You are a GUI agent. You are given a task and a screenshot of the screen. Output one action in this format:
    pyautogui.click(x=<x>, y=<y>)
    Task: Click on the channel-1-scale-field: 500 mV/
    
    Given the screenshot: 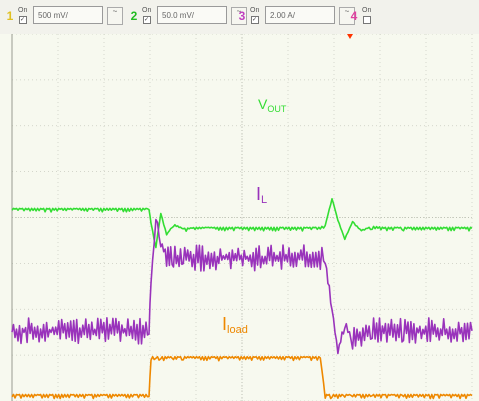 What is the action you would take?
    pyautogui.click(x=68, y=15)
    